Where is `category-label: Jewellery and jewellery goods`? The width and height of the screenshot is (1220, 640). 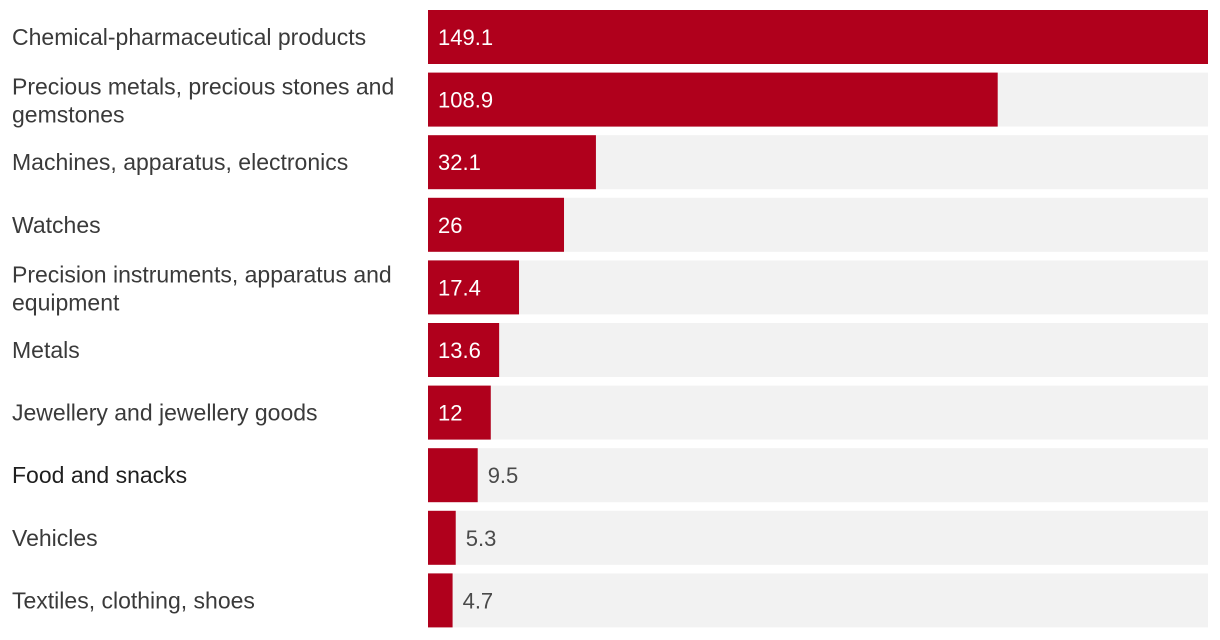 category-label: Jewellery and jewellery goods is located at coordinates (165, 413).